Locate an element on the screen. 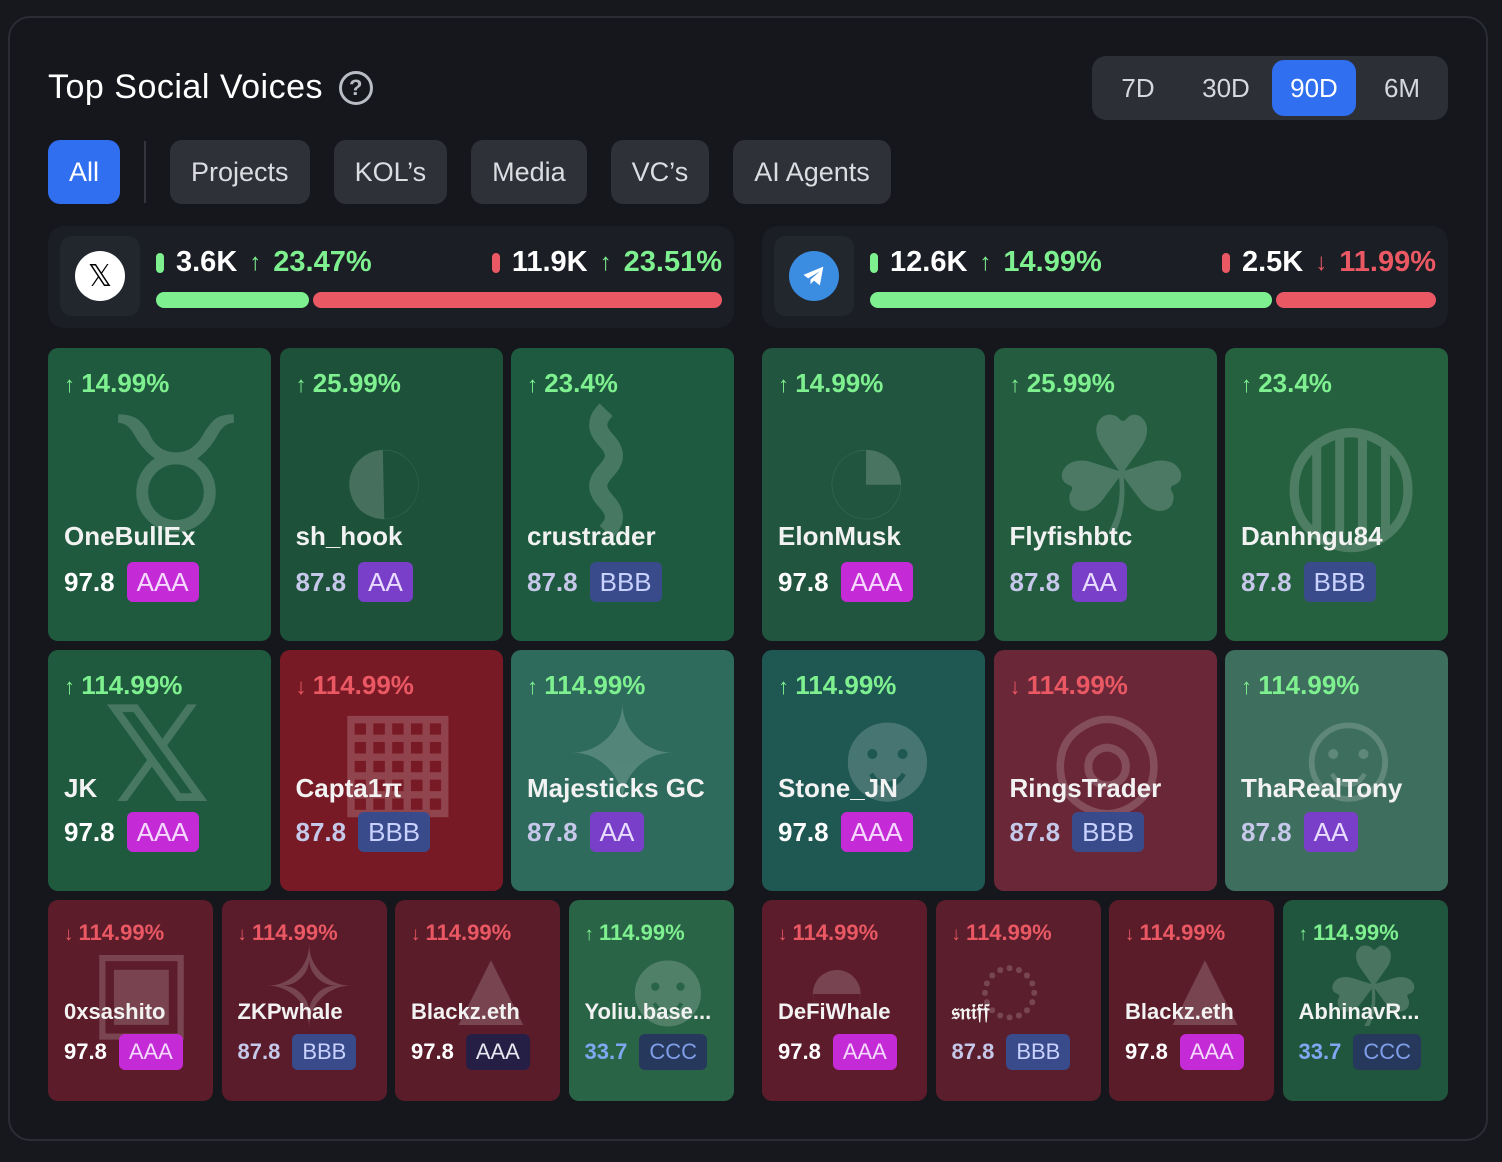 This screenshot has width=1502, height=1162. time-range-selector: 7D 30D 90D 6M is located at coordinates (1270, 88).